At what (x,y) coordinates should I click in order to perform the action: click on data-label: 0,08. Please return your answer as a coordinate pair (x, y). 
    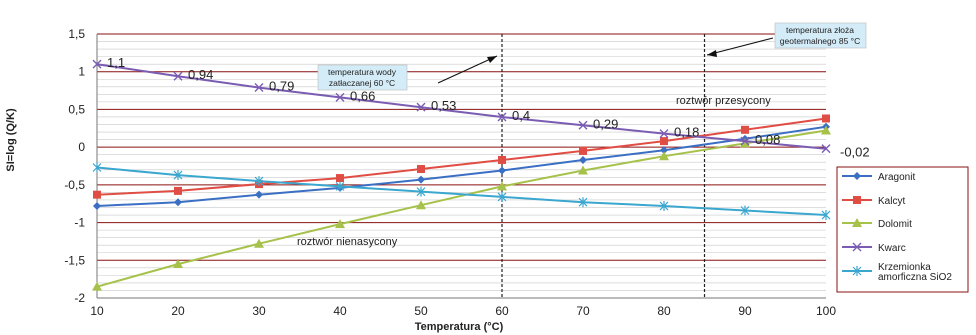
    Looking at the image, I should click on (767, 139).